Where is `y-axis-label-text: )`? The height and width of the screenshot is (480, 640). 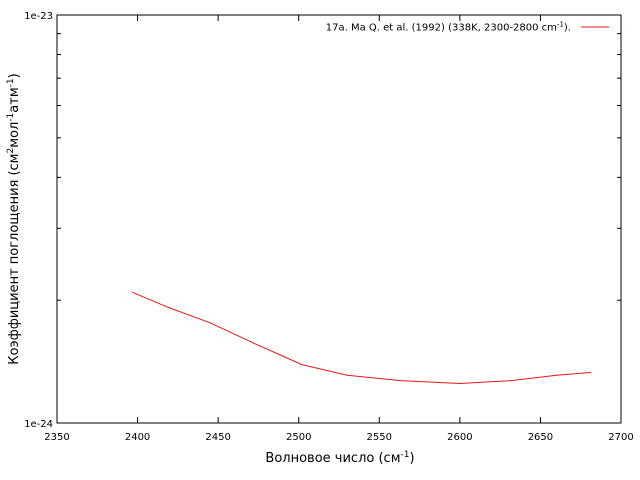 y-axis-label-text: ) is located at coordinates (14, 75).